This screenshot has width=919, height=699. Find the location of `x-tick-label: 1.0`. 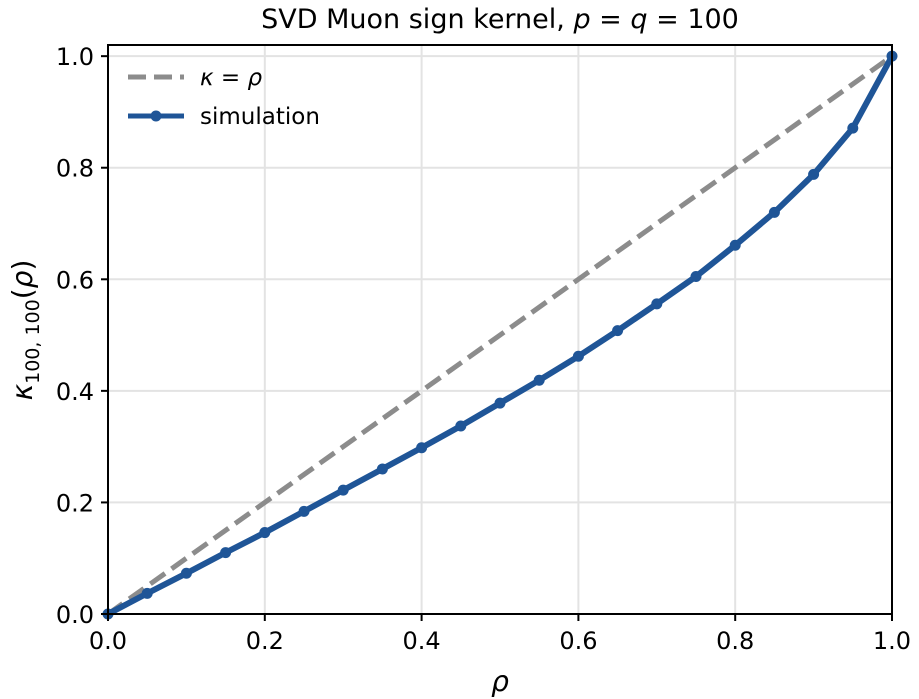

x-tick-label: 1.0 is located at coordinates (892, 641).